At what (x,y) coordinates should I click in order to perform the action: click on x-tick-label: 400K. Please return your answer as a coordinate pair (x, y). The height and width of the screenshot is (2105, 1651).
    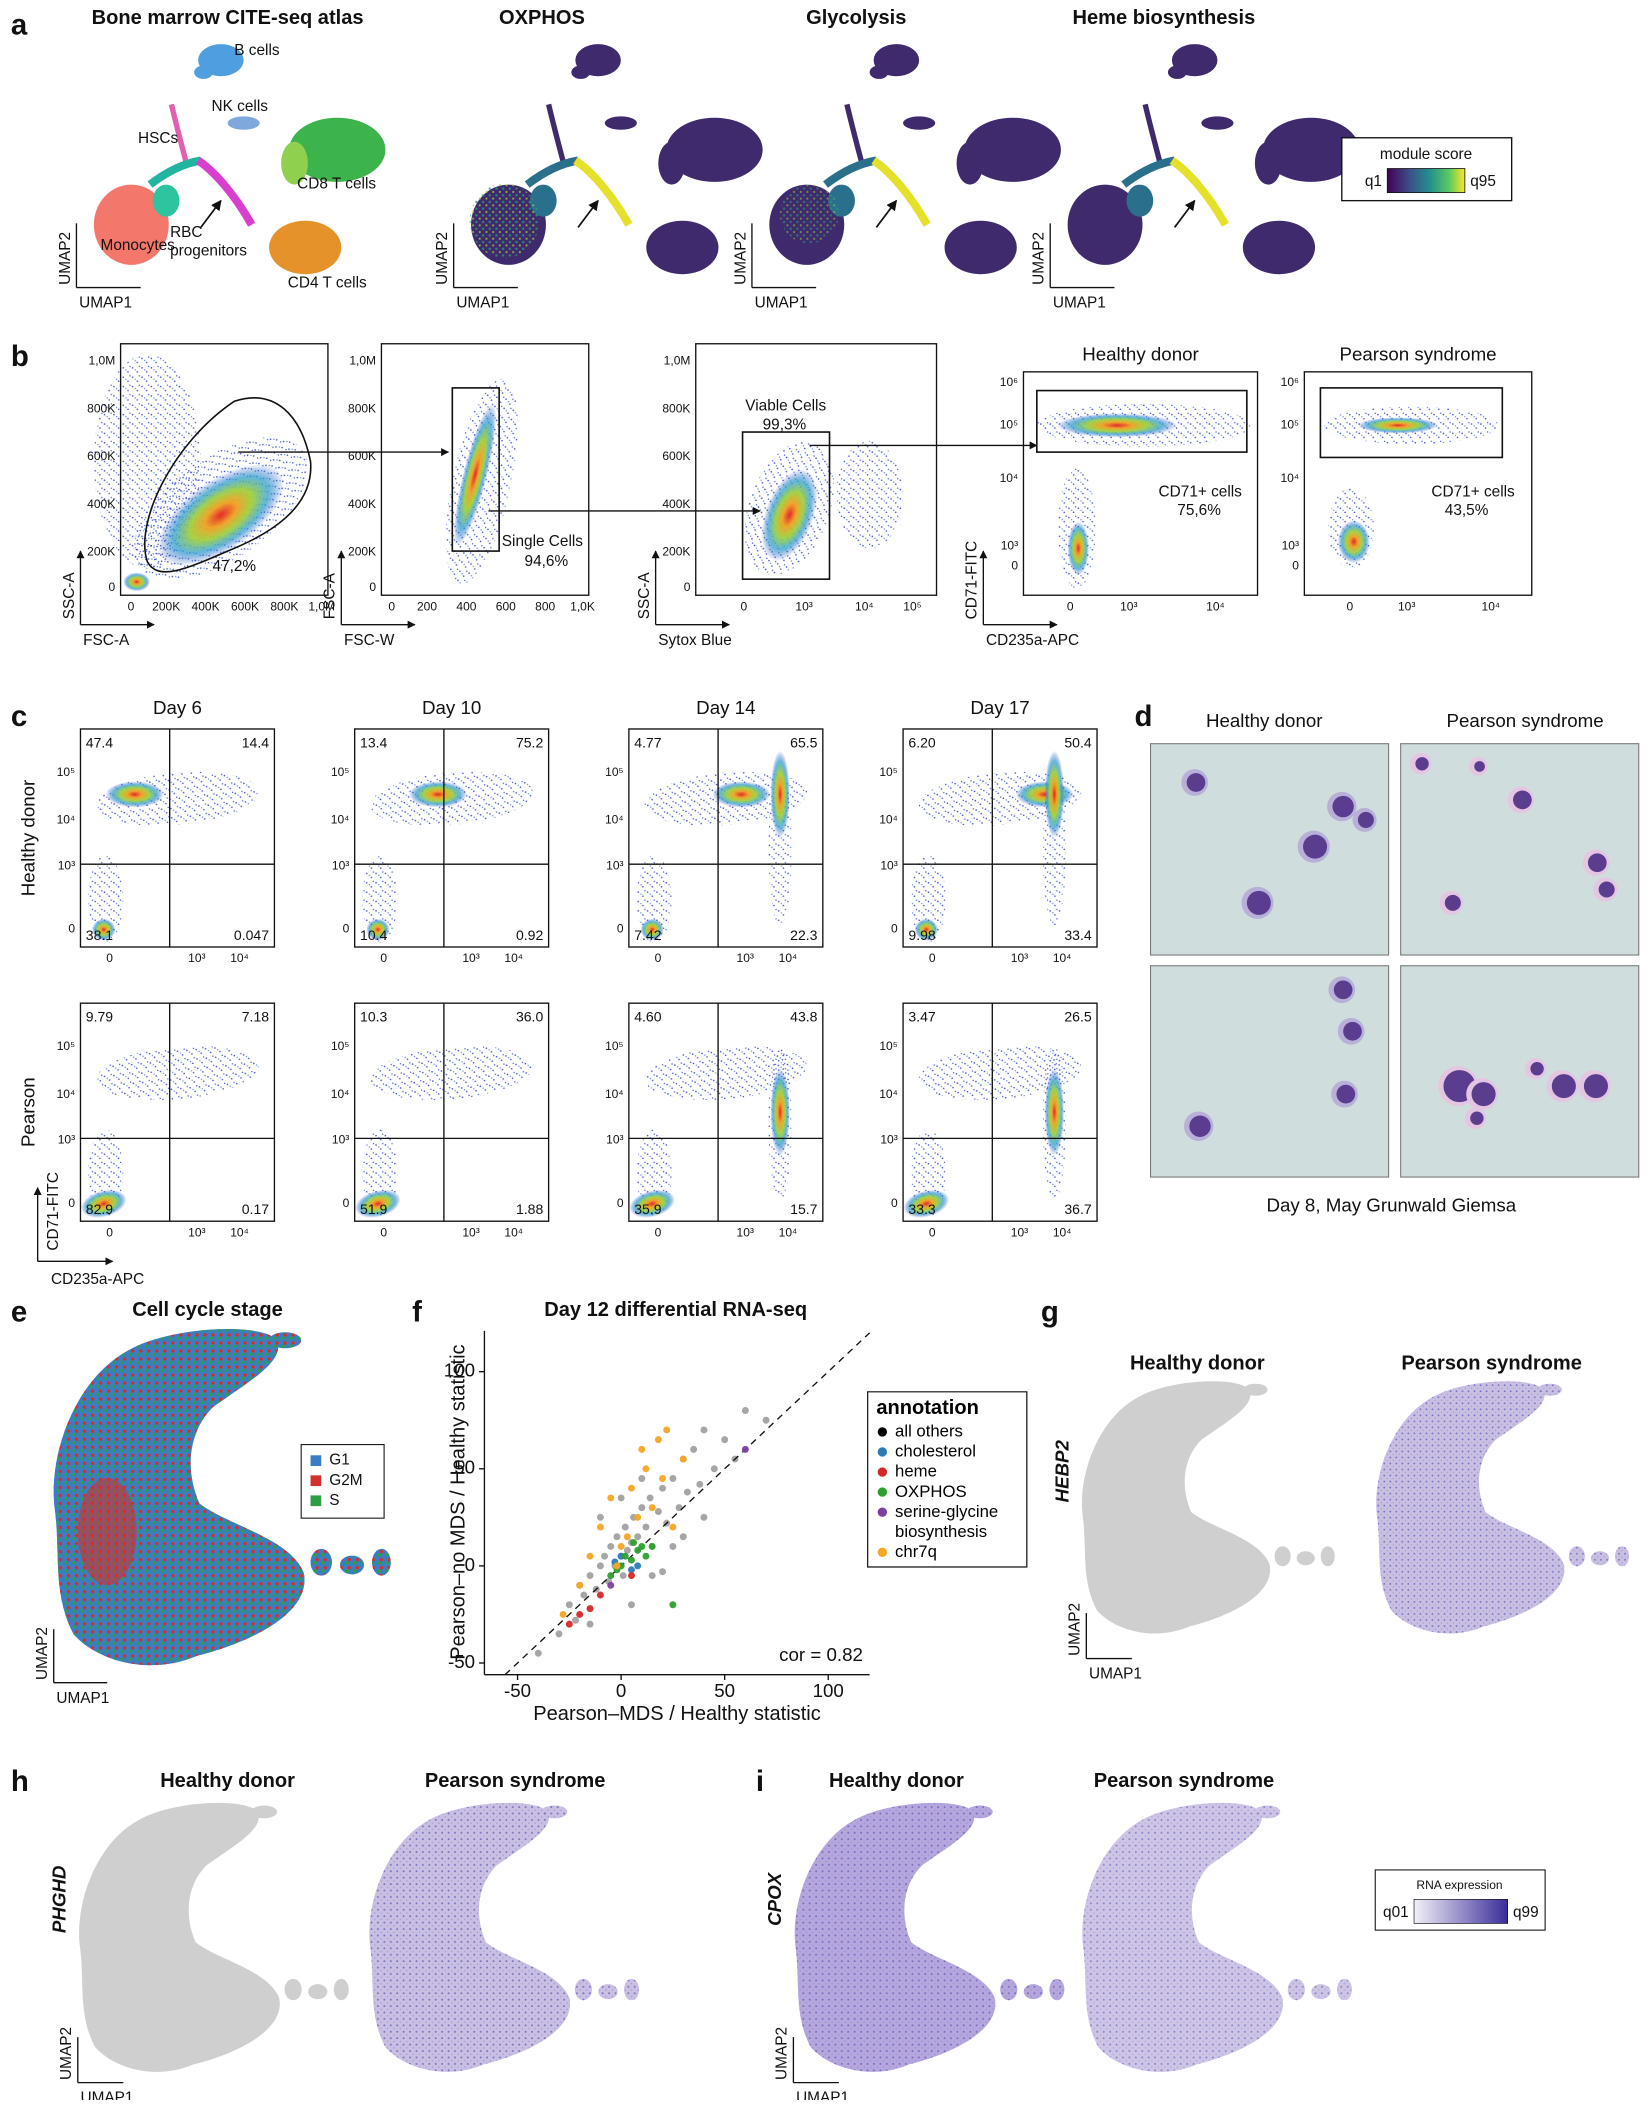
    Looking at the image, I should click on (206, 606).